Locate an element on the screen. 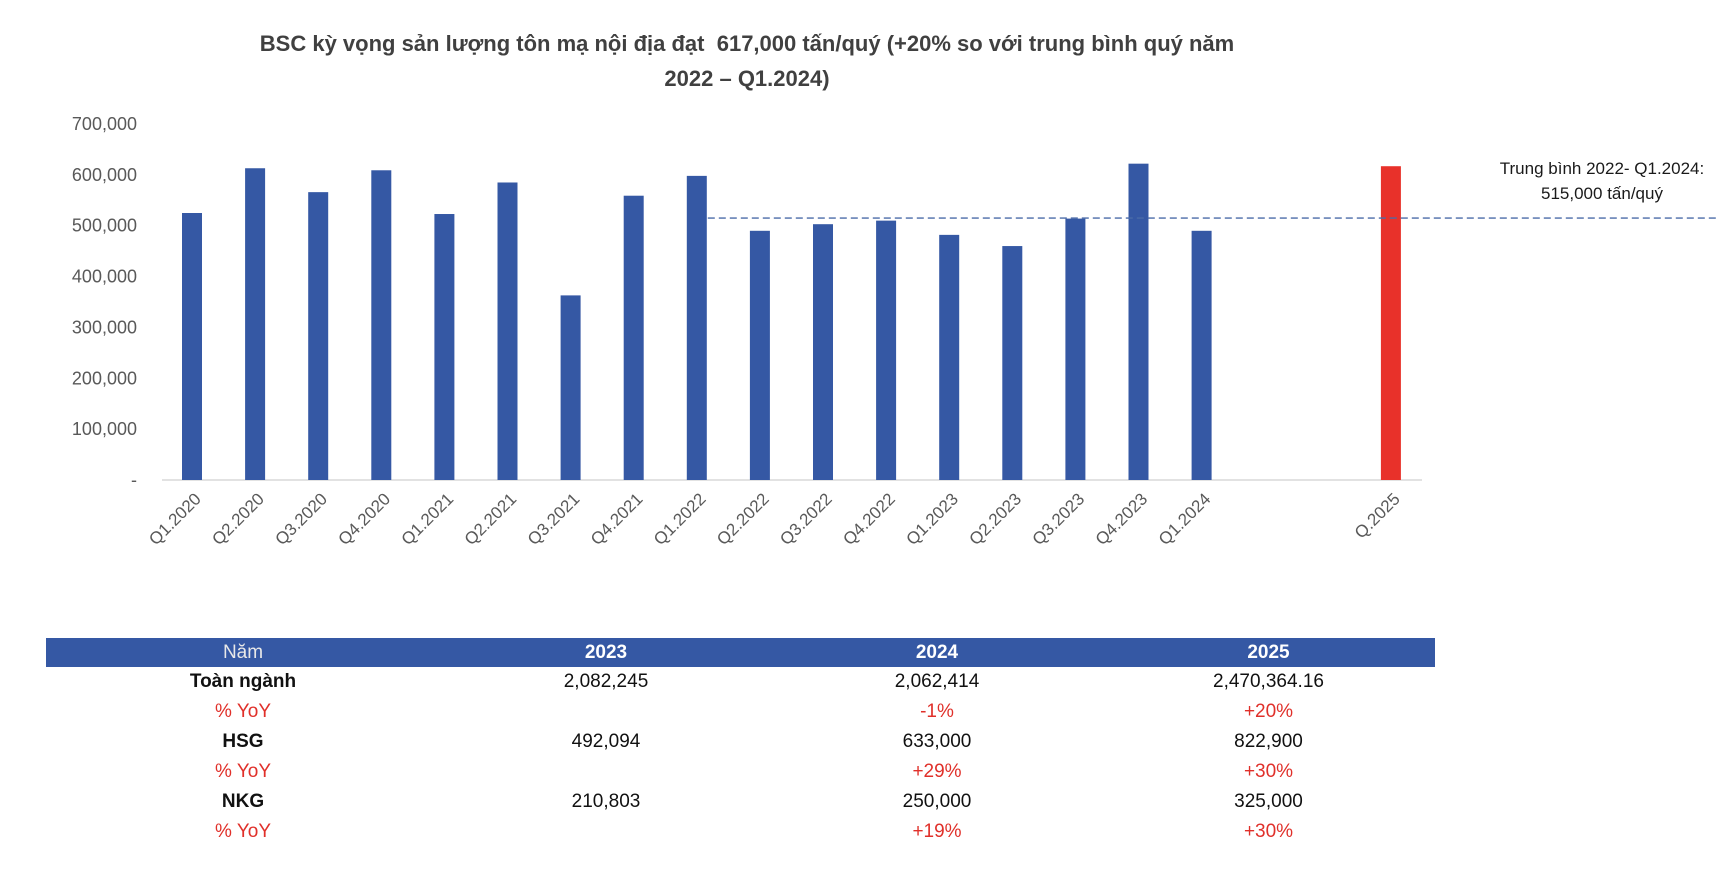 The width and height of the screenshot is (1722, 894). header-2023: 2023 is located at coordinates (606, 652).